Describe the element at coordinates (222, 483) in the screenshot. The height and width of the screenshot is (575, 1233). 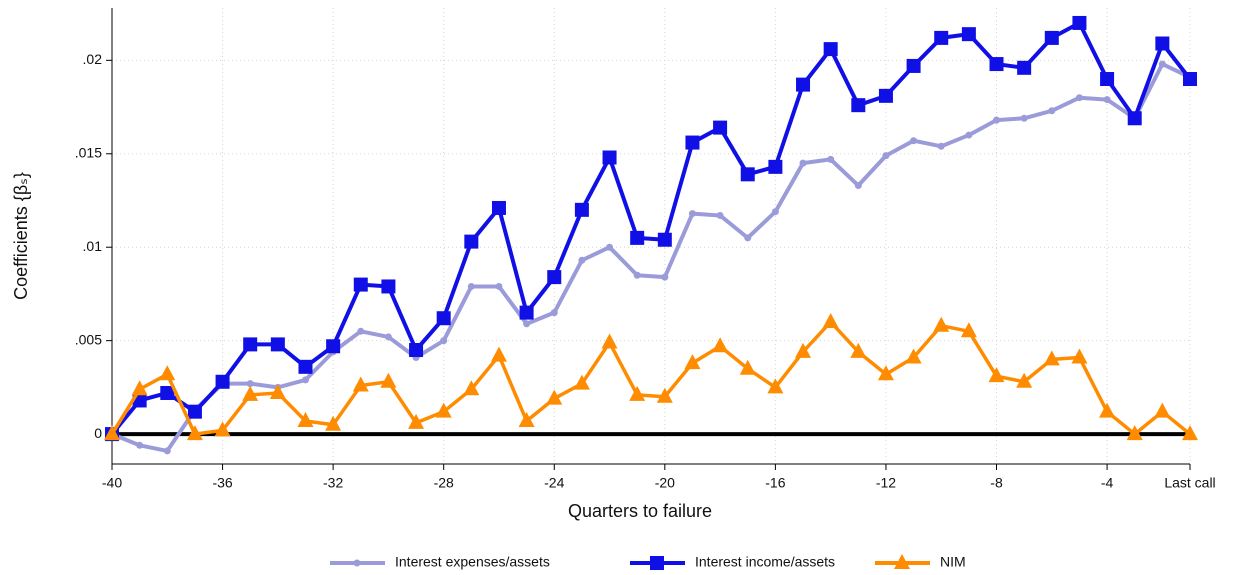
I see `x-tick-label: -36` at that location.